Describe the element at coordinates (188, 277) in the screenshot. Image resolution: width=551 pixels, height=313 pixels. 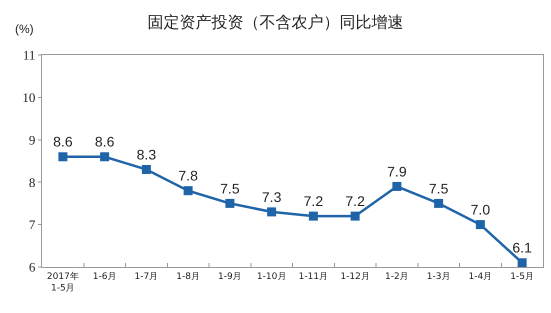
I see `x-tick-label: 1-8月` at that location.